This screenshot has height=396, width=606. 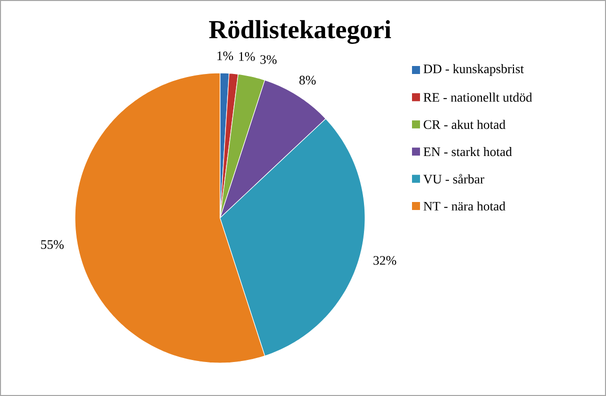 I want to click on data-label: 3%, so click(x=268, y=59).